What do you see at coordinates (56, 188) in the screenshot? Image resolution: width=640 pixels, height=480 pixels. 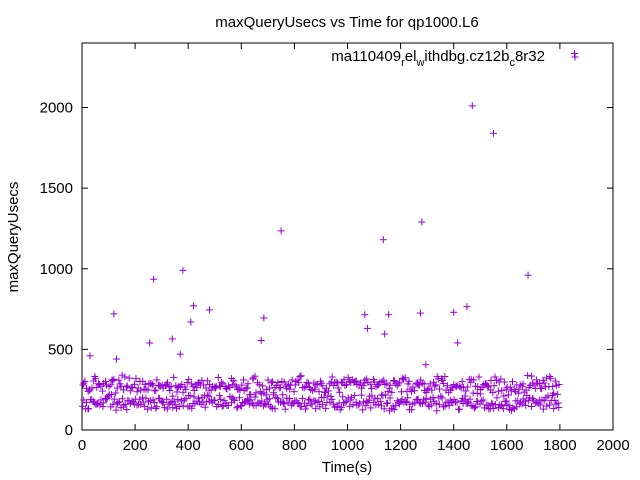 I see `y-tick-label: 1500` at bounding box center [56, 188].